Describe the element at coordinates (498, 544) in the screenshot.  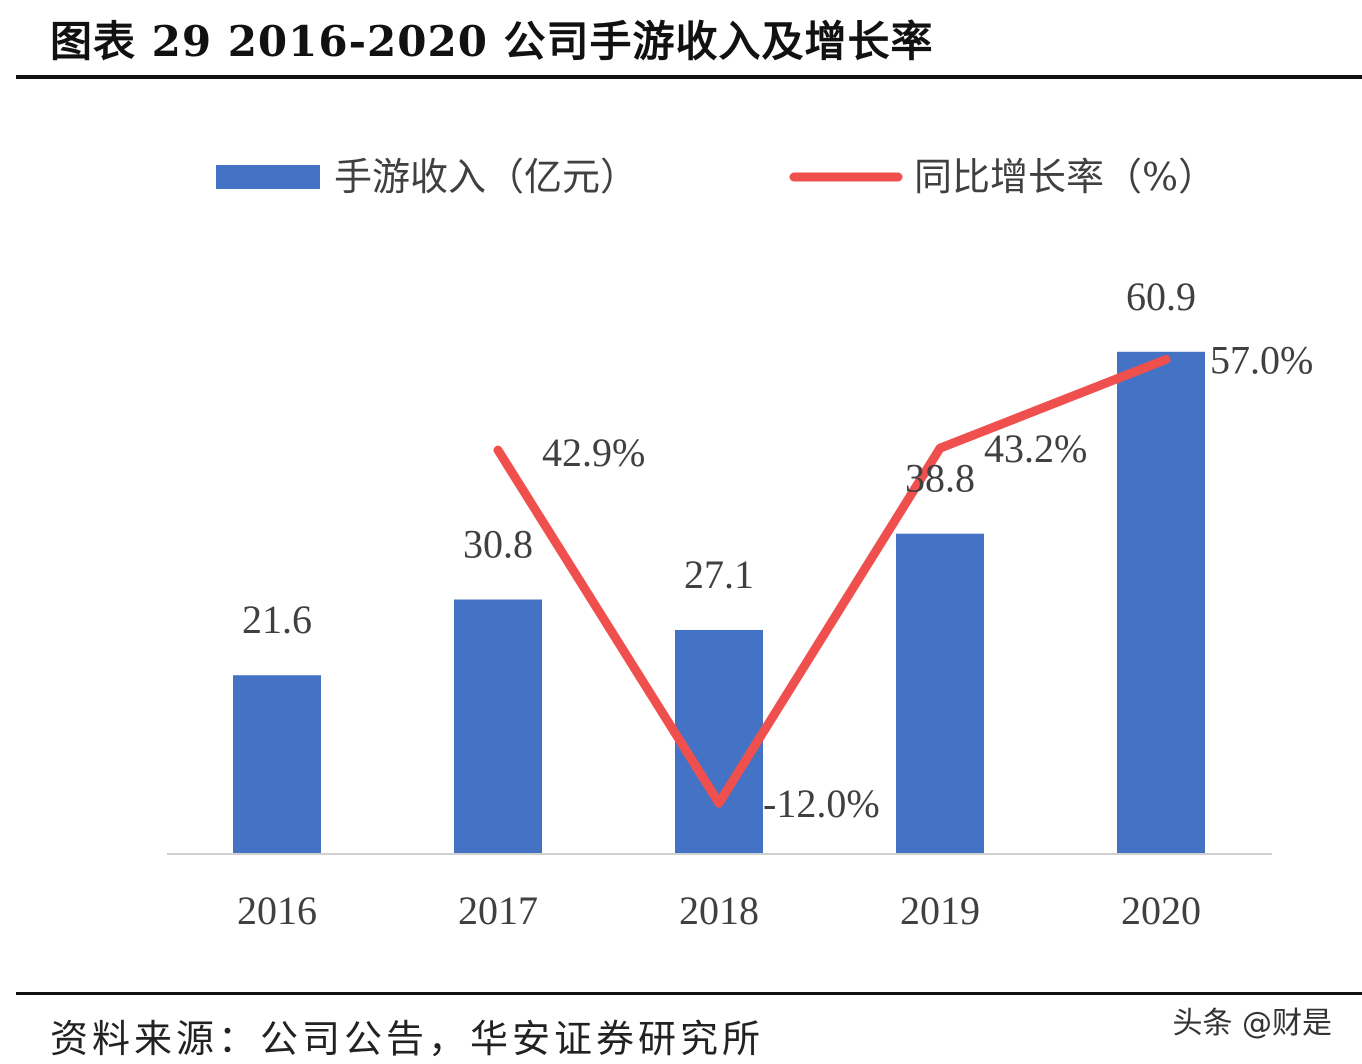
I see `bar-label-2017: 30.8` at that location.